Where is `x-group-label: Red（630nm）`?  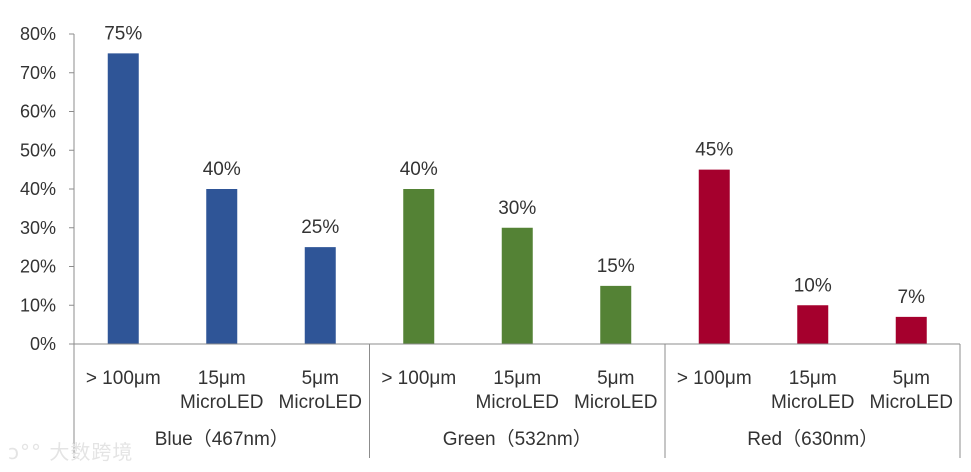 x-group-label: Red（630nm） is located at coordinates (812, 439).